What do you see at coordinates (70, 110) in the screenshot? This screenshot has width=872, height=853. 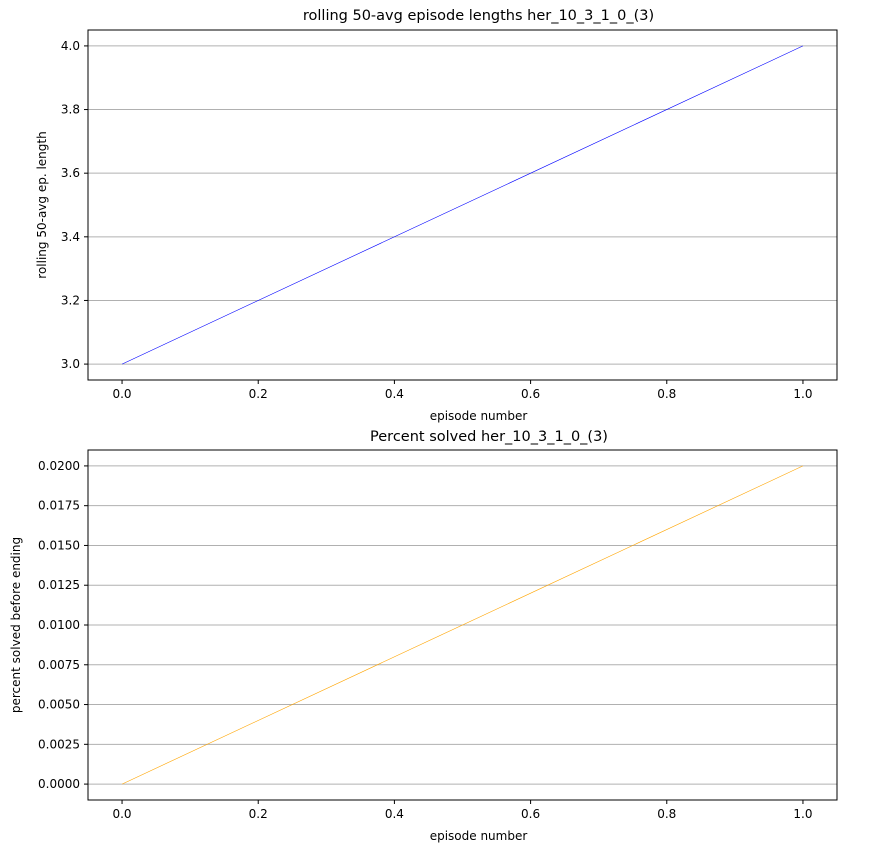 I see `y-tick-label: 3.8` at bounding box center [70, 110].